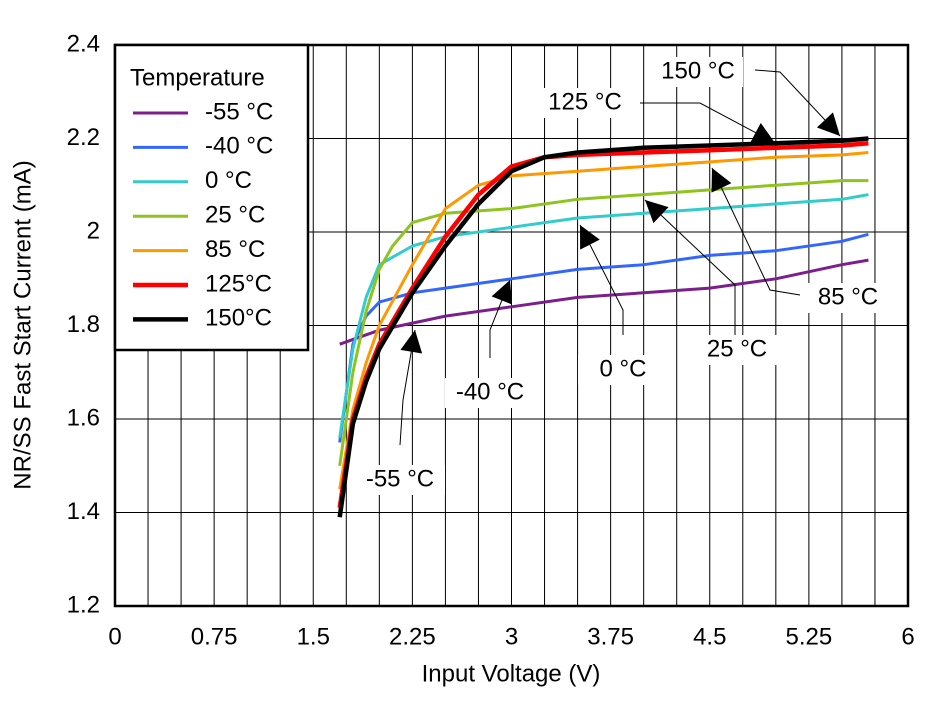 The height and width of the screenshot is (706, 940). Describe the element at coordinates (83, 137) in the screenshot. I see `y-tick-label: 2.2` at that location.